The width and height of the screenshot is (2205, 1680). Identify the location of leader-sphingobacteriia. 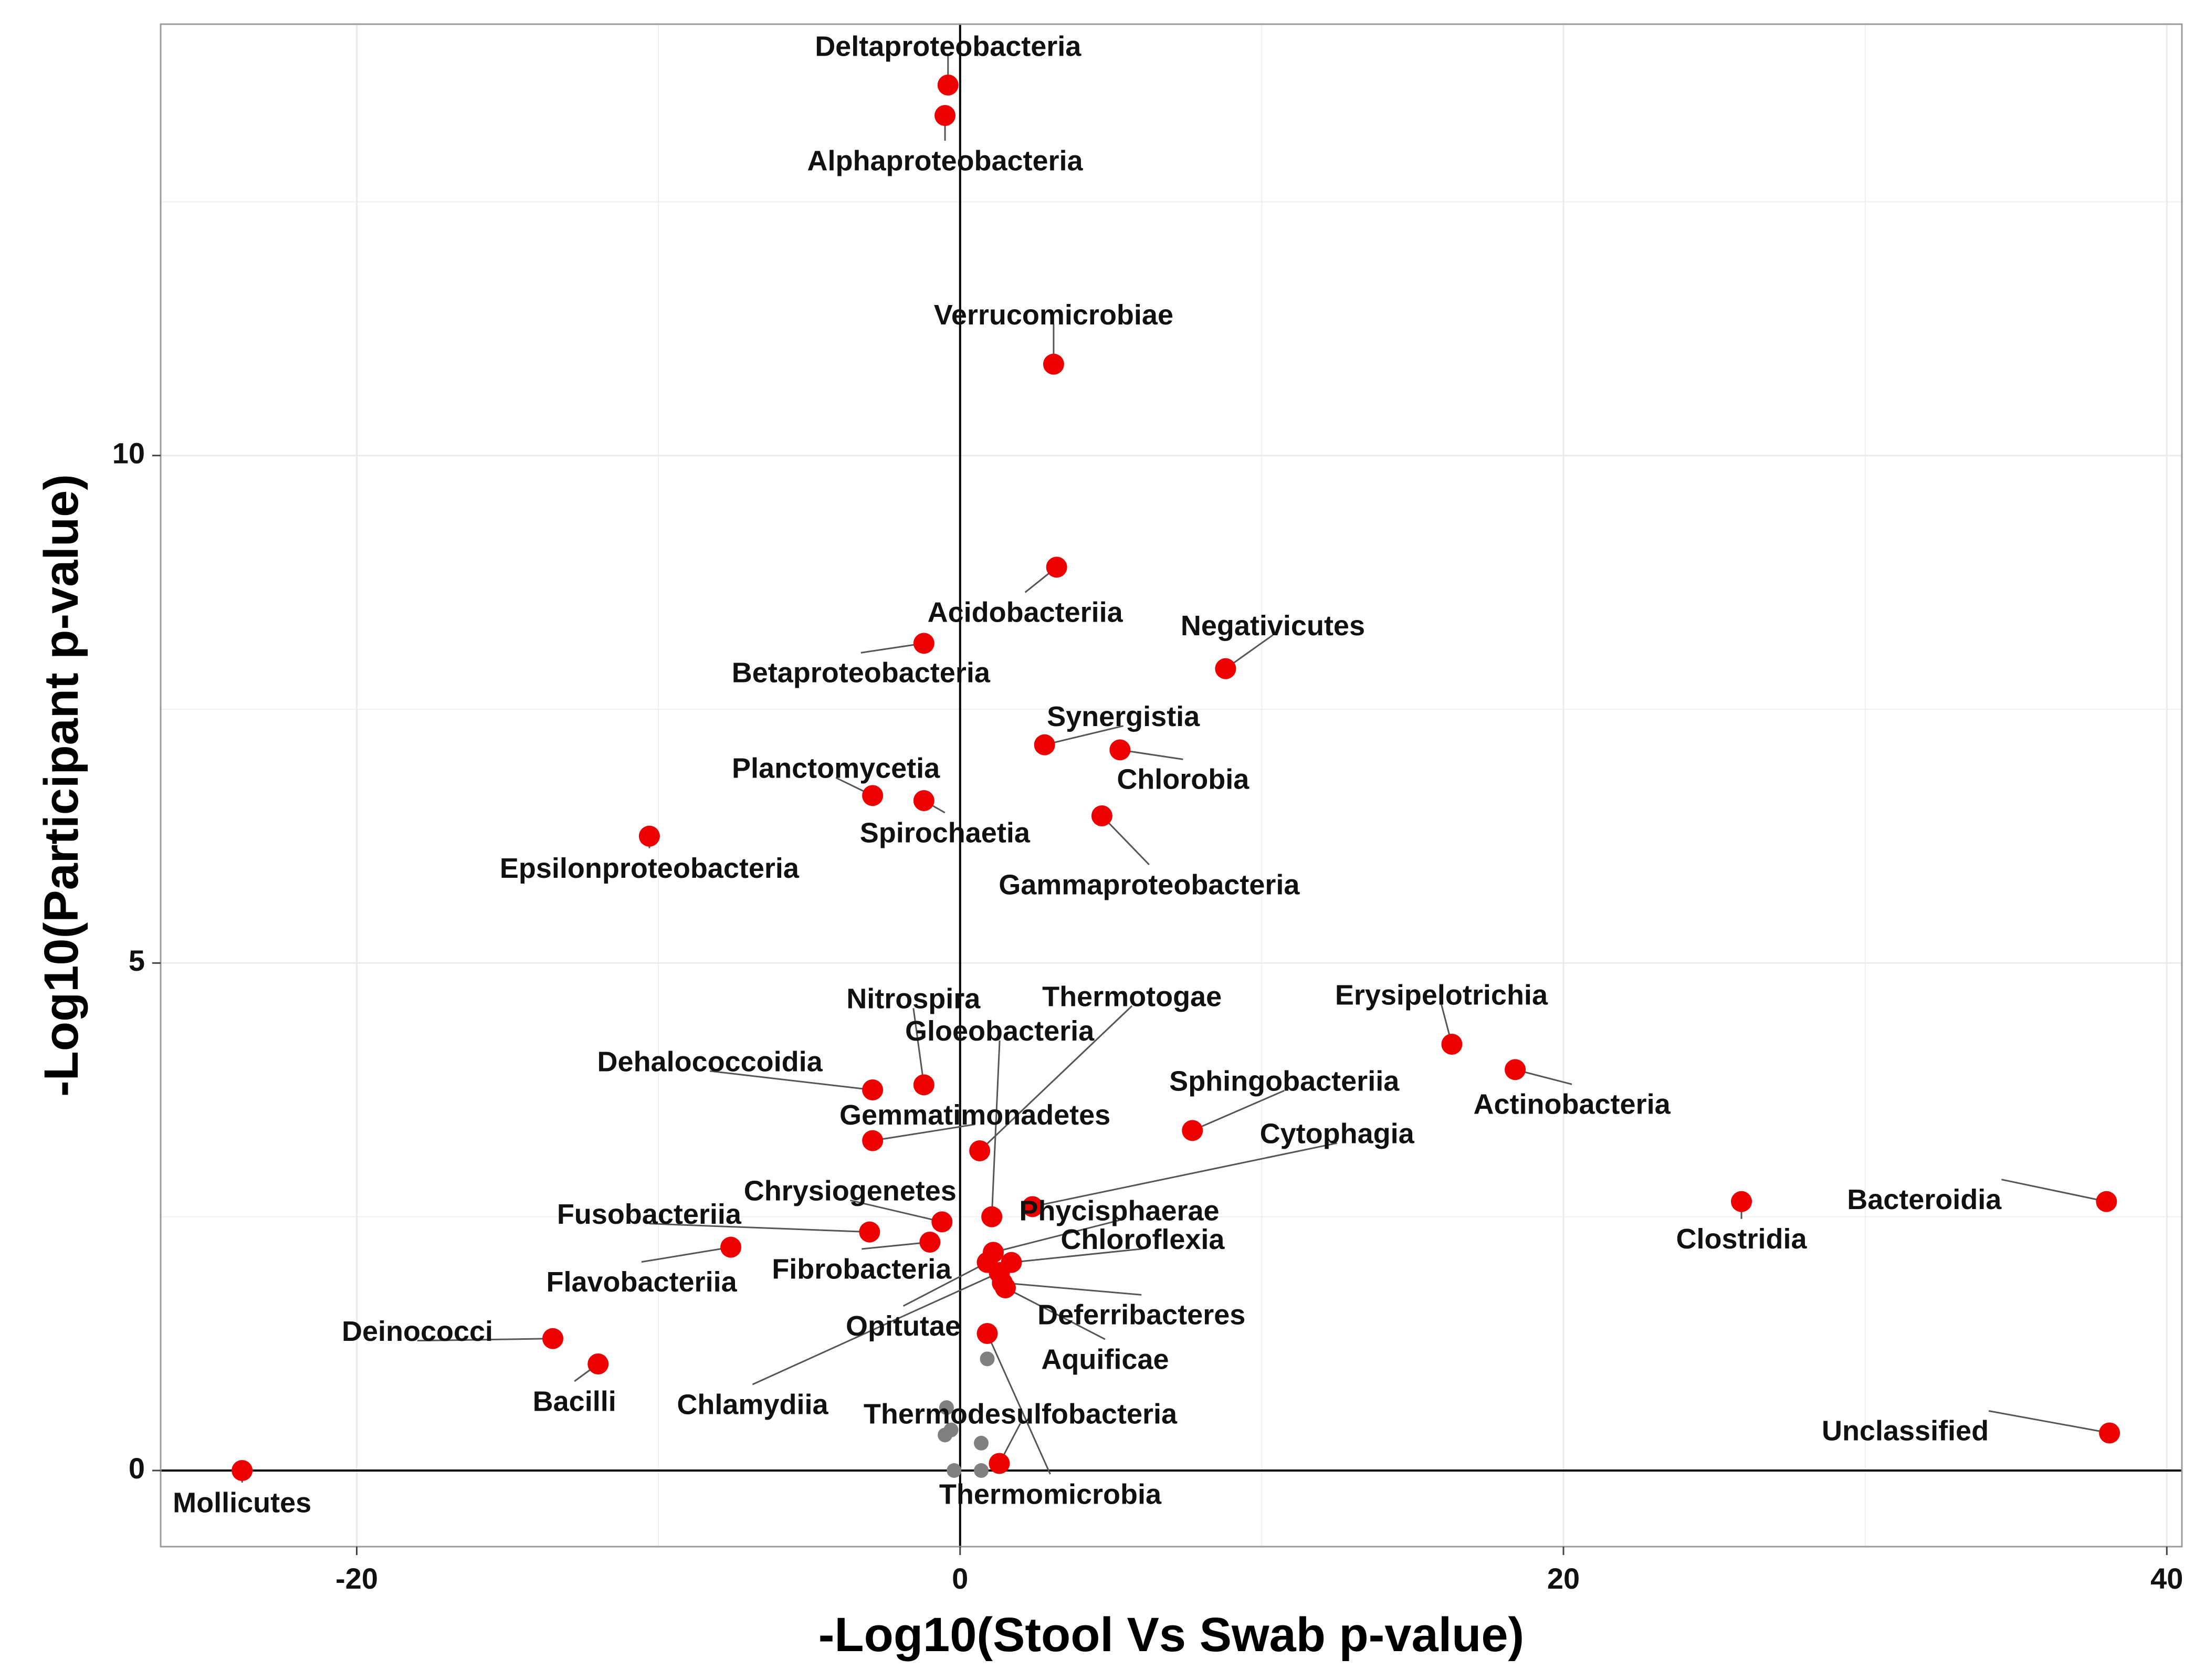
(1238, 1110).